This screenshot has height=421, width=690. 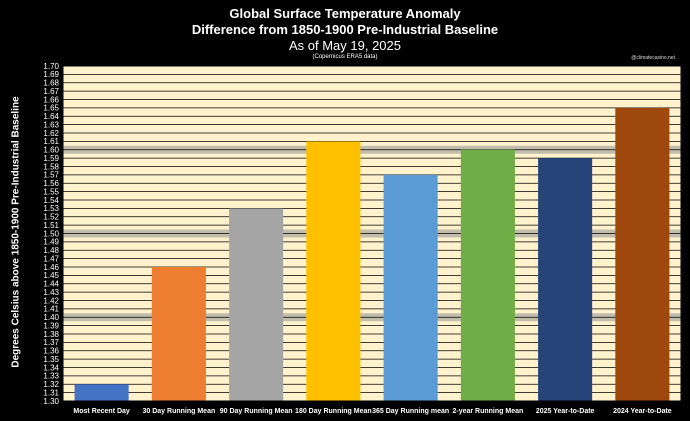 What do you see at coordinates (179, 411) in the screenshot?
I see `x-tick-label: 30 Day Running Mean` at bounding box center [179, 411].